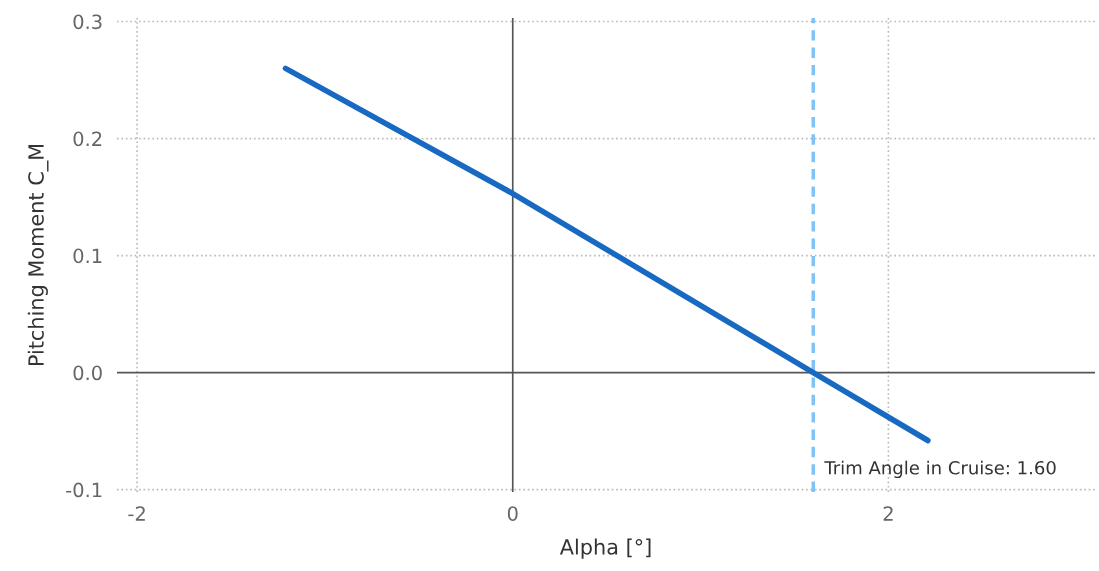 The image size is (1099, 571). What do you see at coordinates (84, 490) in the screenshot?
I see `y-tick-label: -0.1` at bounding box center [84, 490].